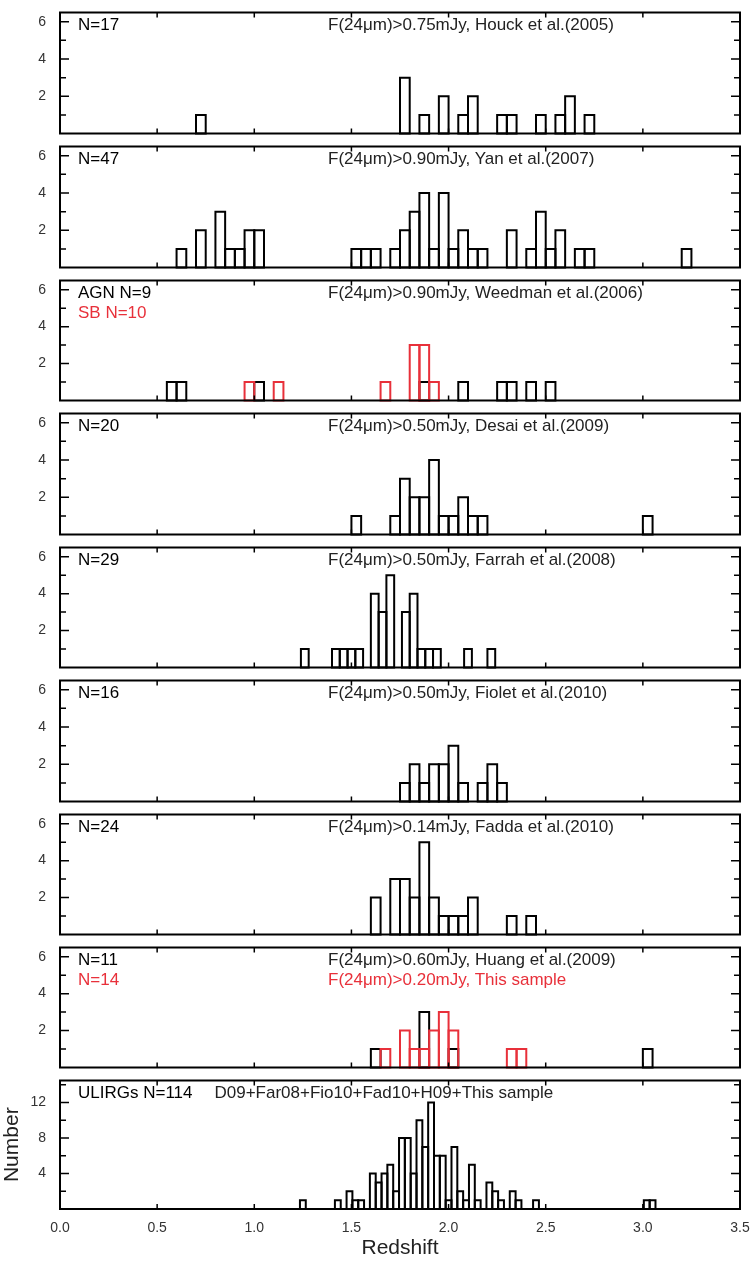 This screenshot has height=1271, width=756. I want to click on legend-label: N=24, so click(99, 826).